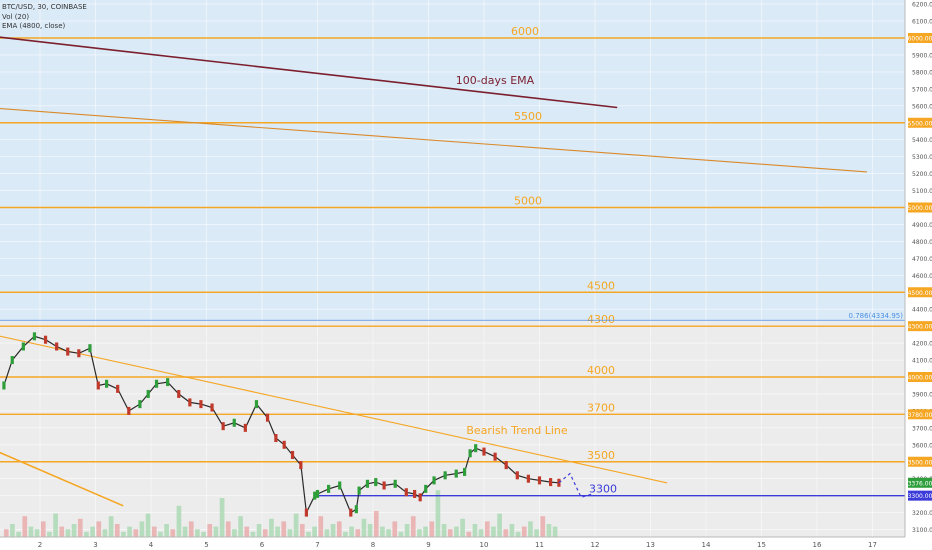  What do you see at coordinates (922, 513) in the screenshot?
I see `price-tick-label: 3200.00` at bounding box center [922, 513].